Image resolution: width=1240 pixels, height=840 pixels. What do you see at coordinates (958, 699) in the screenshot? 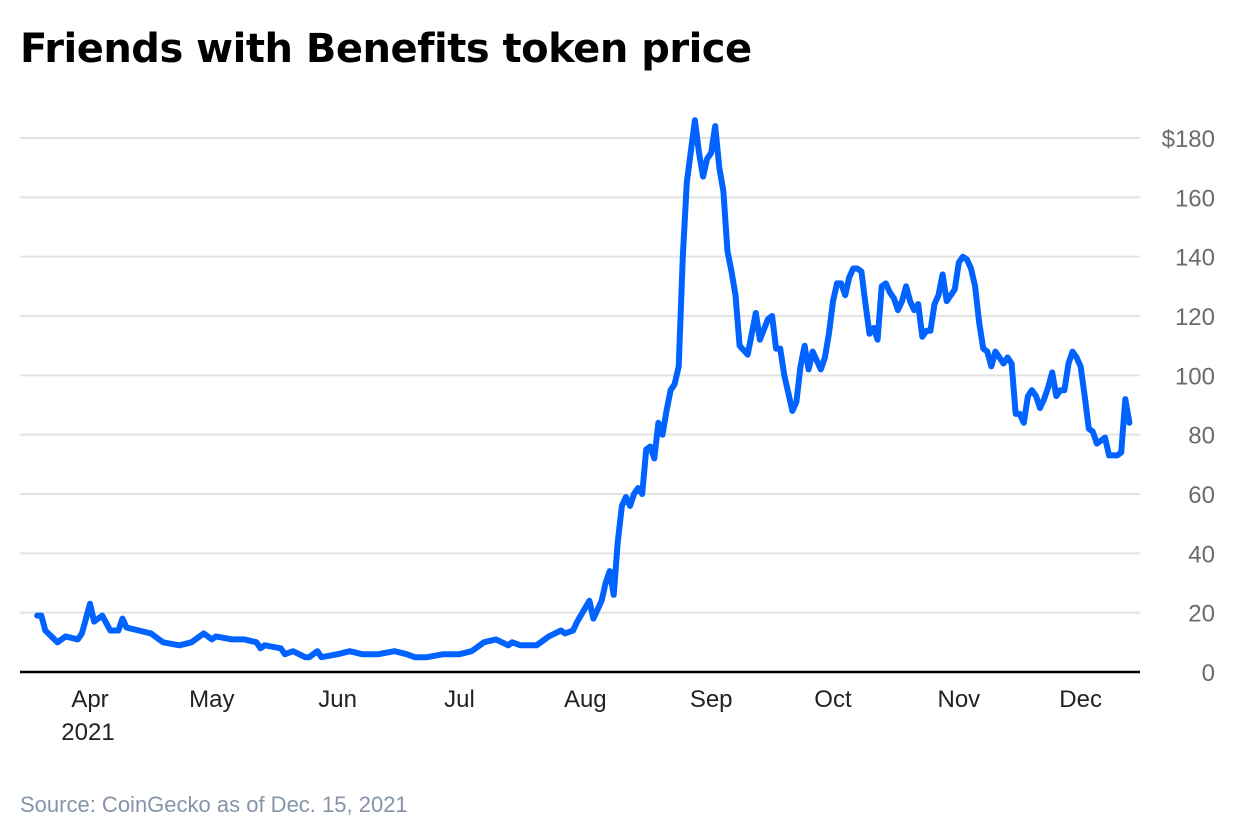
I see `x-tick-label: Nov` at bounding box center [958, 699].